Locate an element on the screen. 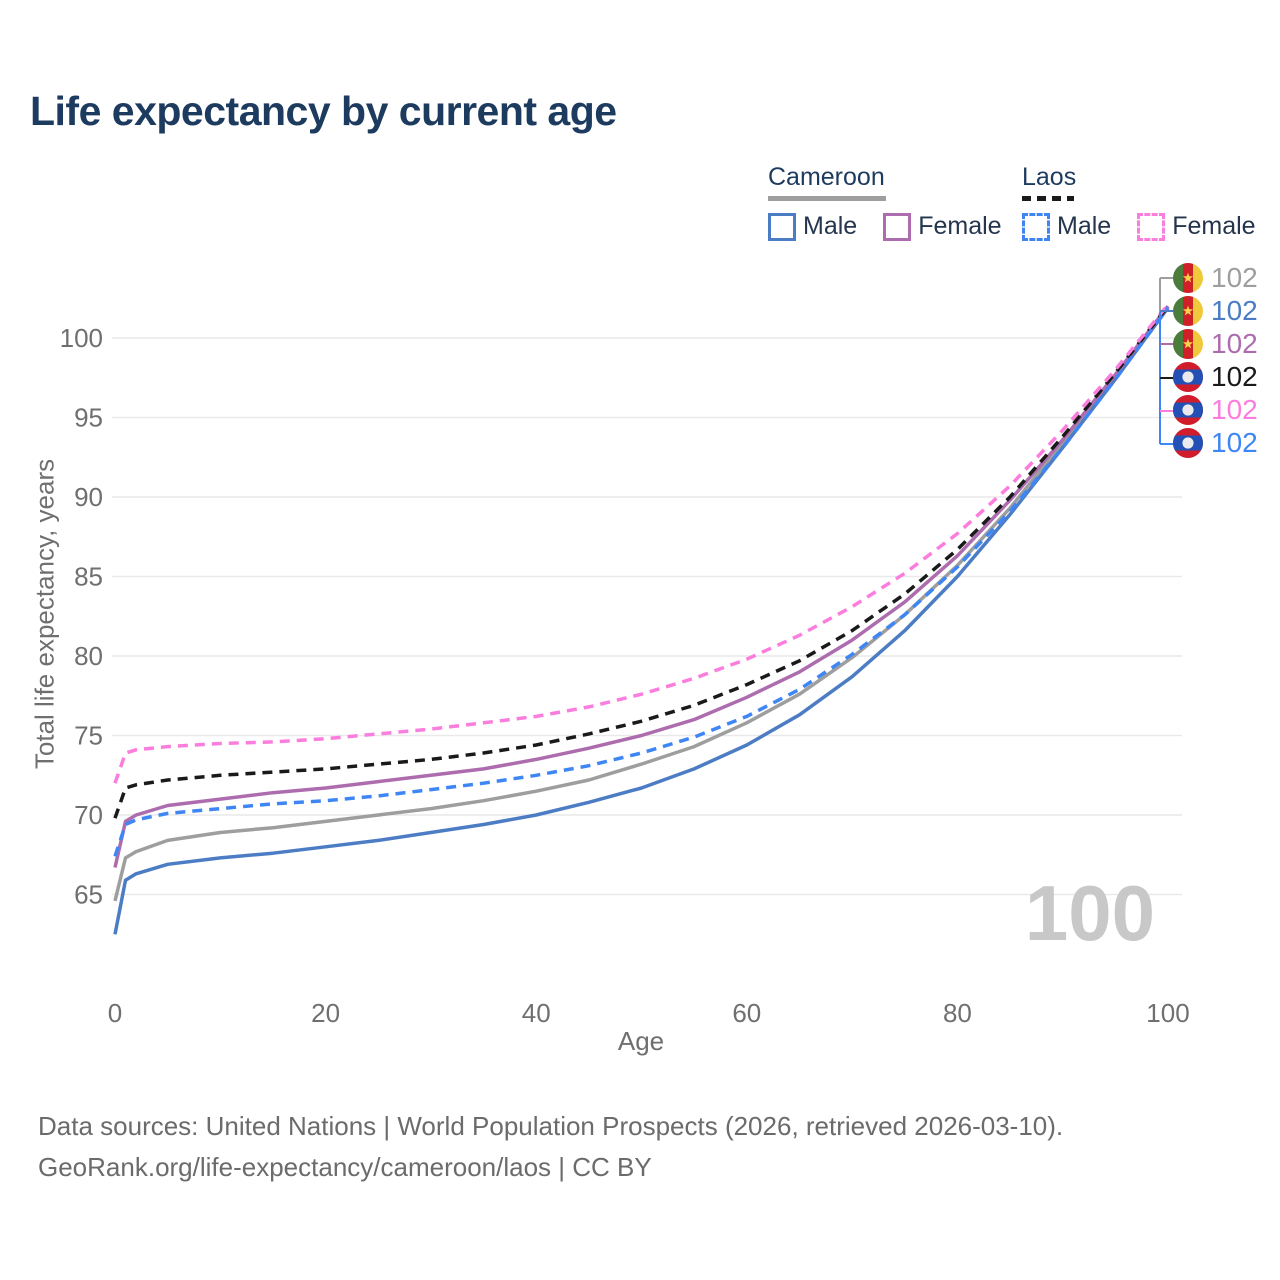 This screenshot has height=1280, width=1280. legend-item-cameroon-female: Female is located at coordinates (942, 226).